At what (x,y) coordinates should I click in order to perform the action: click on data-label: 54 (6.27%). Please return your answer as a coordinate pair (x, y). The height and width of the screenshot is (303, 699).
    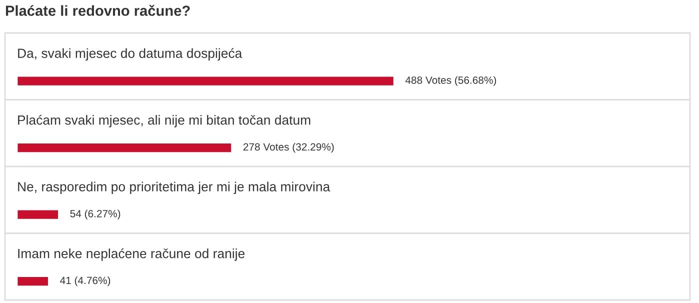
    Looking at the image, I should click on (95, 215).